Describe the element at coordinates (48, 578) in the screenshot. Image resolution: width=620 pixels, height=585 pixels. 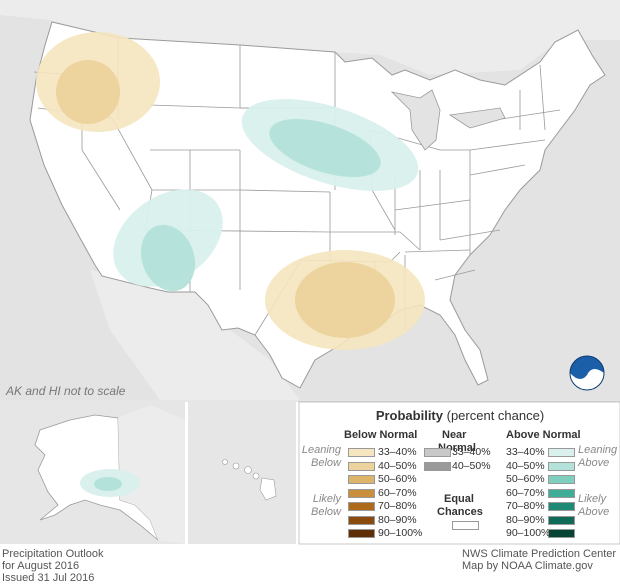
I see `footer-issued: Issued 31 Jul 2016` at that location.